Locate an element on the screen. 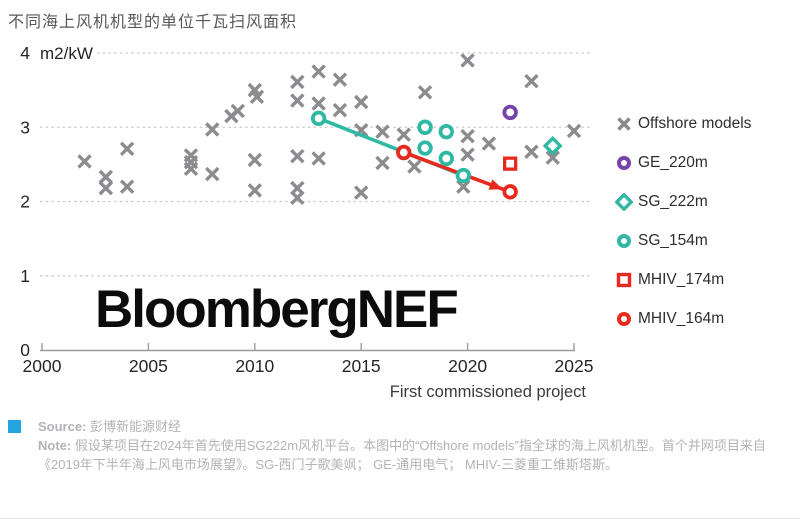 The height and width of the screenshot is (519, 800). note-label: Note: is located at coordinates (55, 445).